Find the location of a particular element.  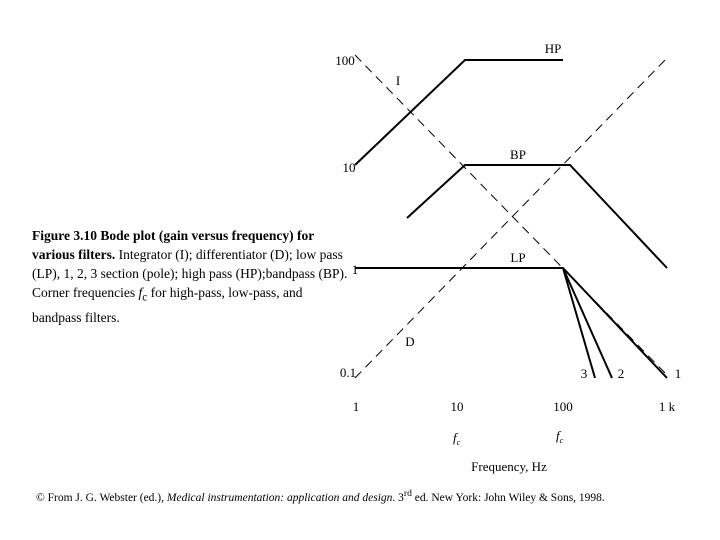

curve-label: D is located at coordinates (409, 341).